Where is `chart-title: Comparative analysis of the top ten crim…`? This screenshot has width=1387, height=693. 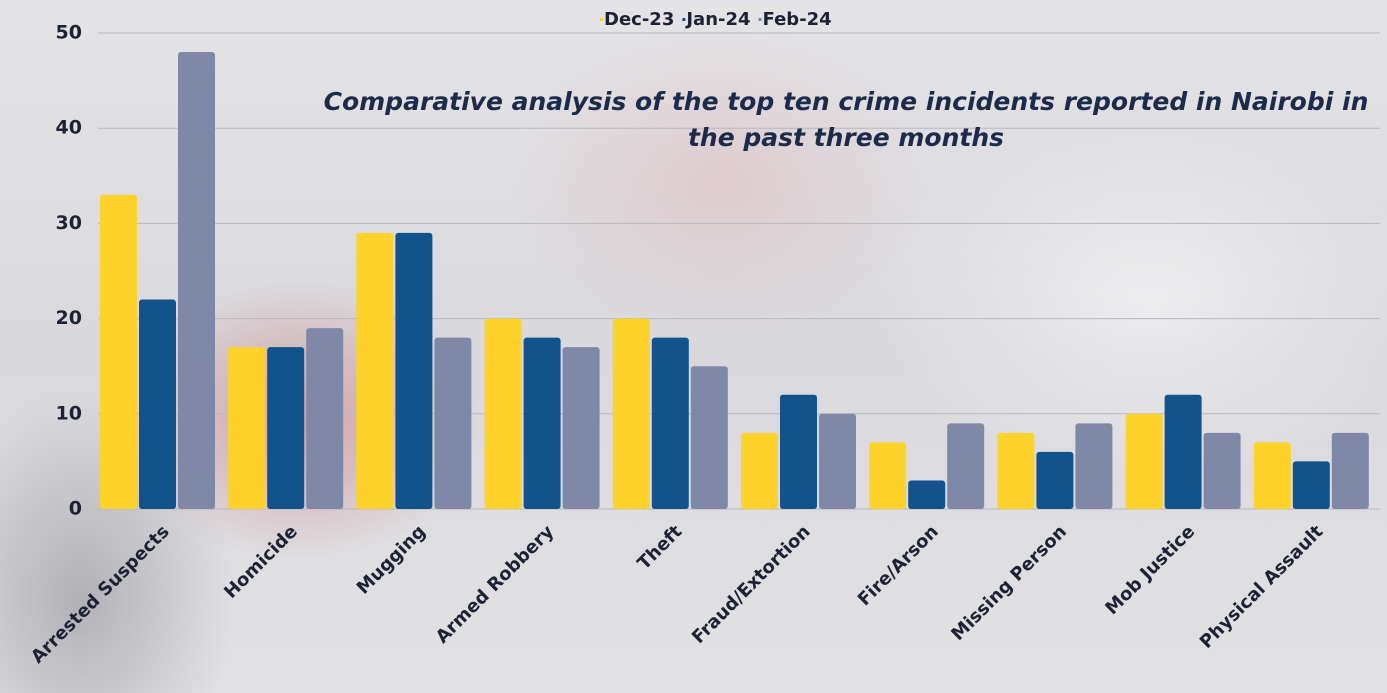 chart-title: Comparative analysis of the top ten crim… is located at coordinates (846, 119).